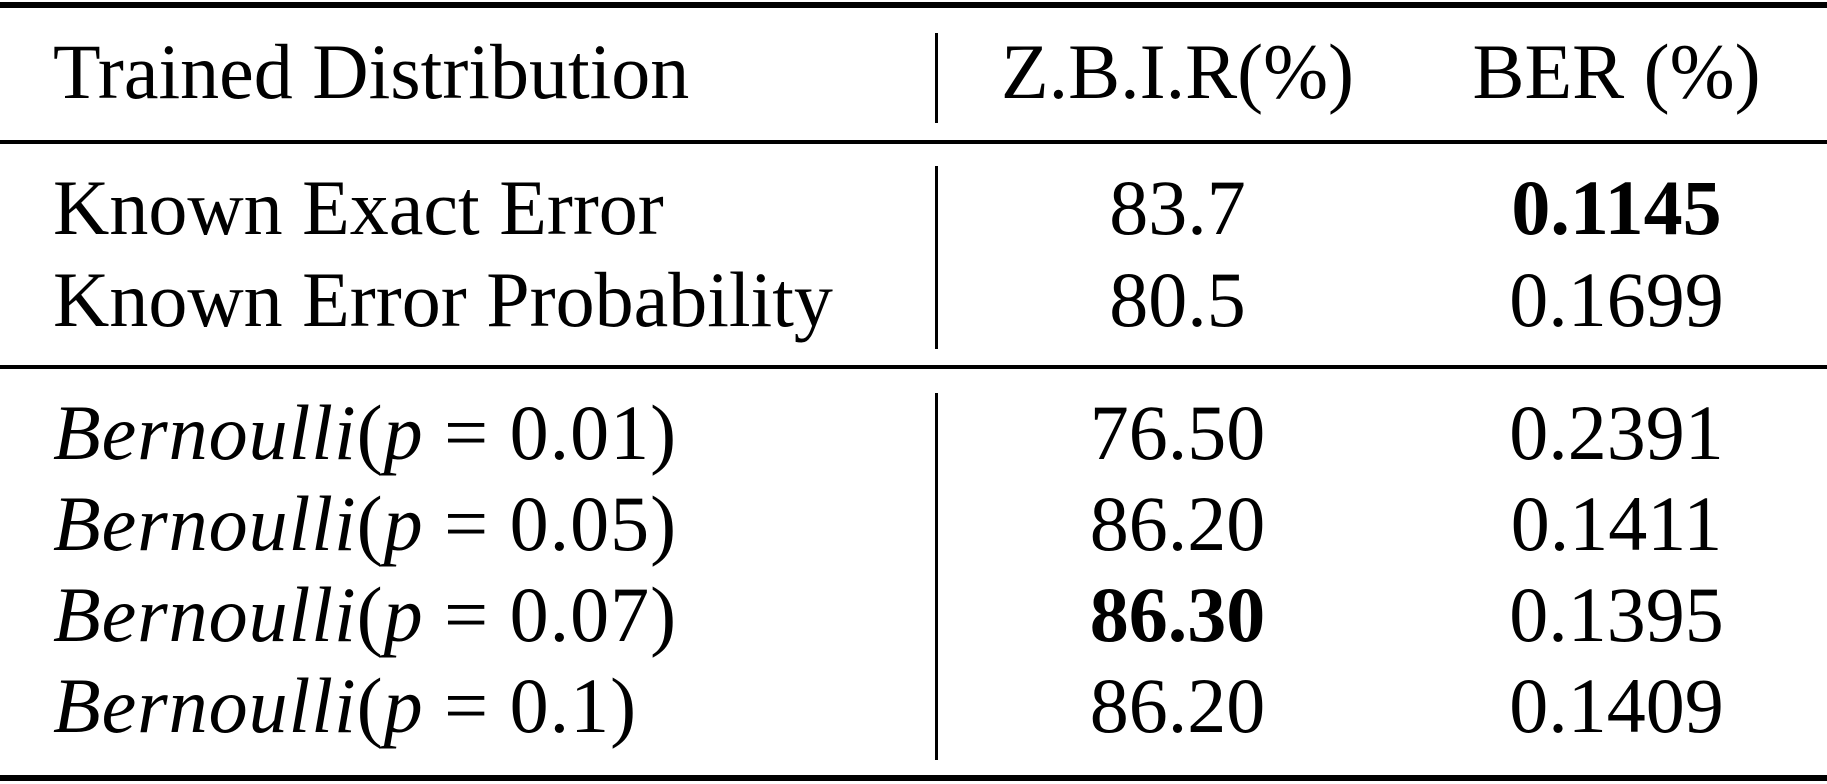 The width and height of the screenshot is (1827, 784). Describe the element at coordinates (365, 432) in the screenshot. I see `bernoulli-label: Bernoulli(p = 0.01)` at that location.